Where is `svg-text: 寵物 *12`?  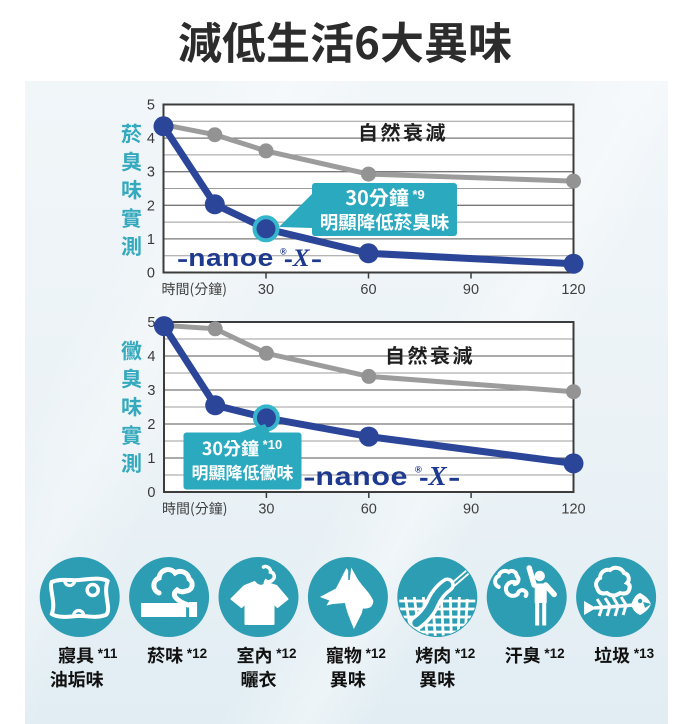
svg-text: 寵物 *12 is located at coordinates (356, 655).